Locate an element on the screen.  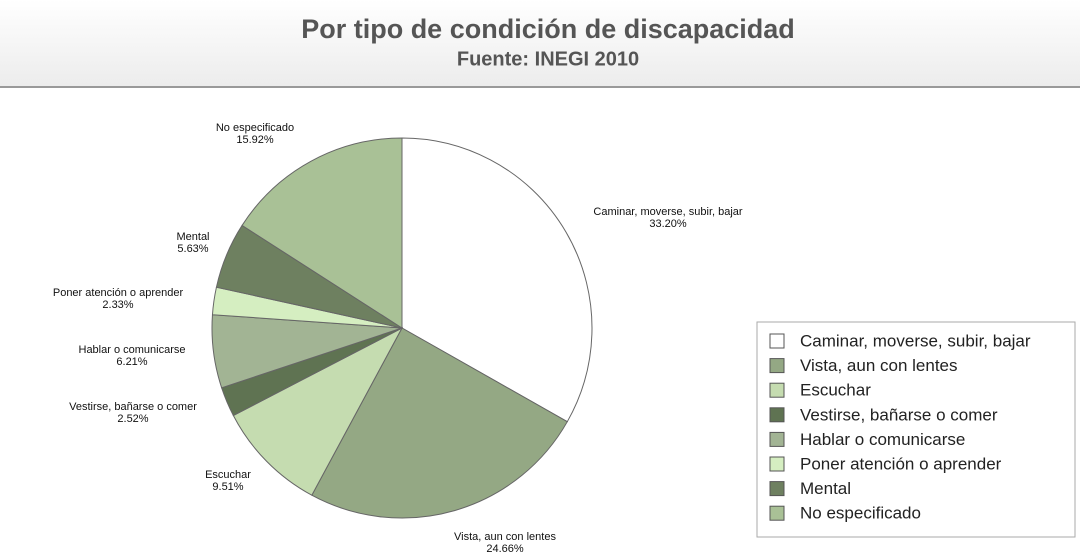
legend-box is located at coordinates (916, 429).